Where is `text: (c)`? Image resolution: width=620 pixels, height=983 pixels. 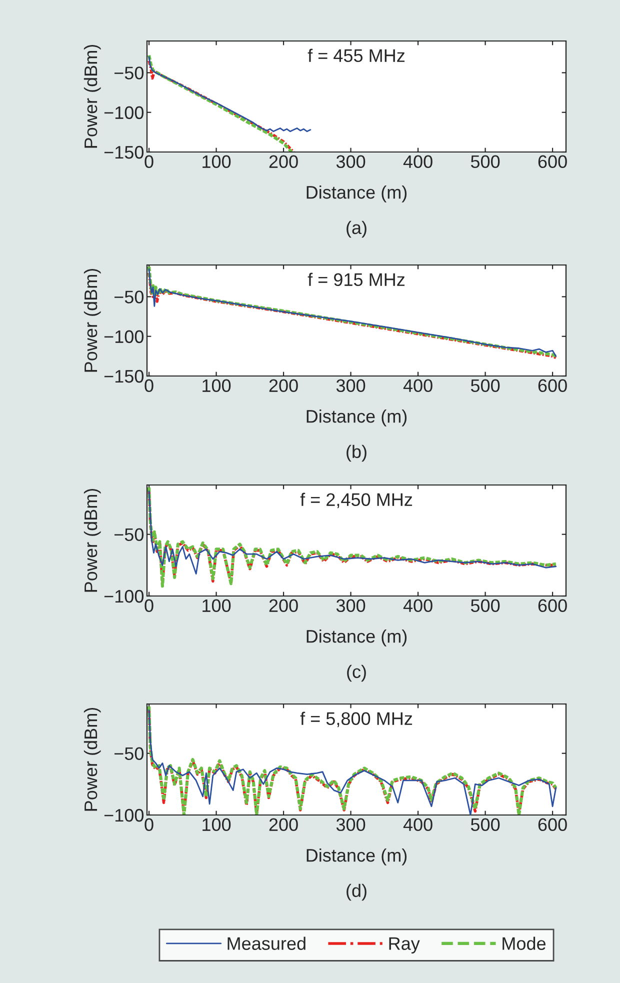 text: (c) is located at coordinates (356, 673).